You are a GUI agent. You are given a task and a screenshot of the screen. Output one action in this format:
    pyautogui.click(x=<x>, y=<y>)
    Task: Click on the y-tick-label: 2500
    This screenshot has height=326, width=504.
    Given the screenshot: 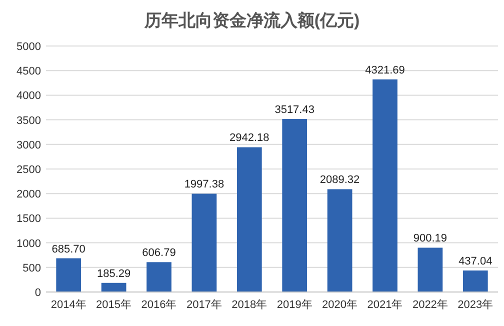 What is the action you would take?
    pyautogui.click(x=28, y=170)
    